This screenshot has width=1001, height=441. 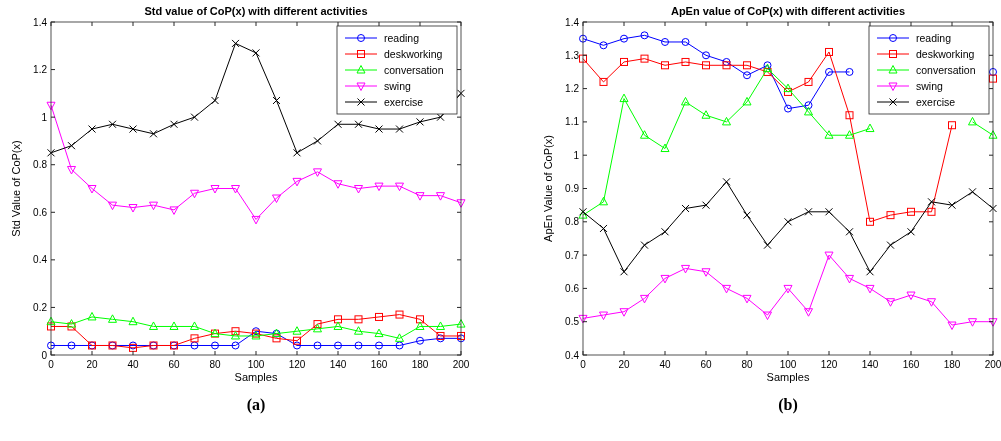 What do you see at coordinates (40, 307) in the screenshot?
I see `y-tick-label: 0.2` at bounding box center [40, 307].